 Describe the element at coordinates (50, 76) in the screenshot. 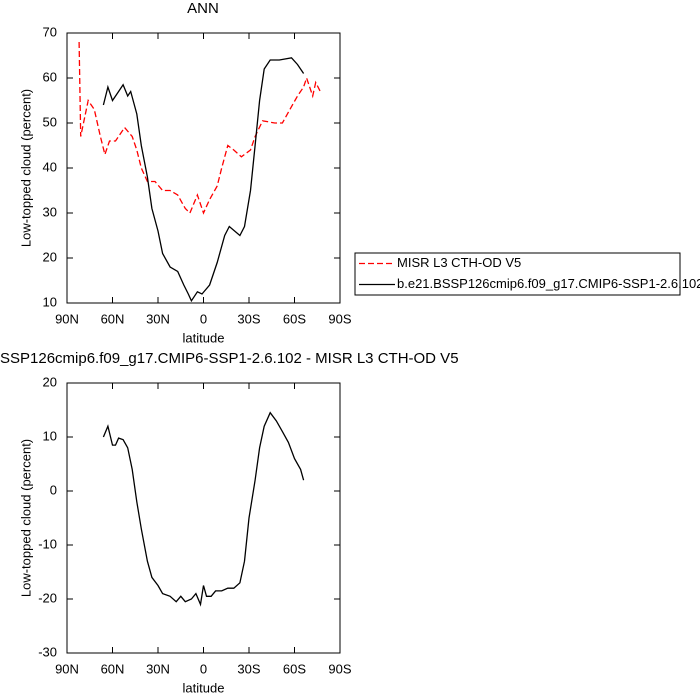

I see `y-tick-label: 60` at that location.